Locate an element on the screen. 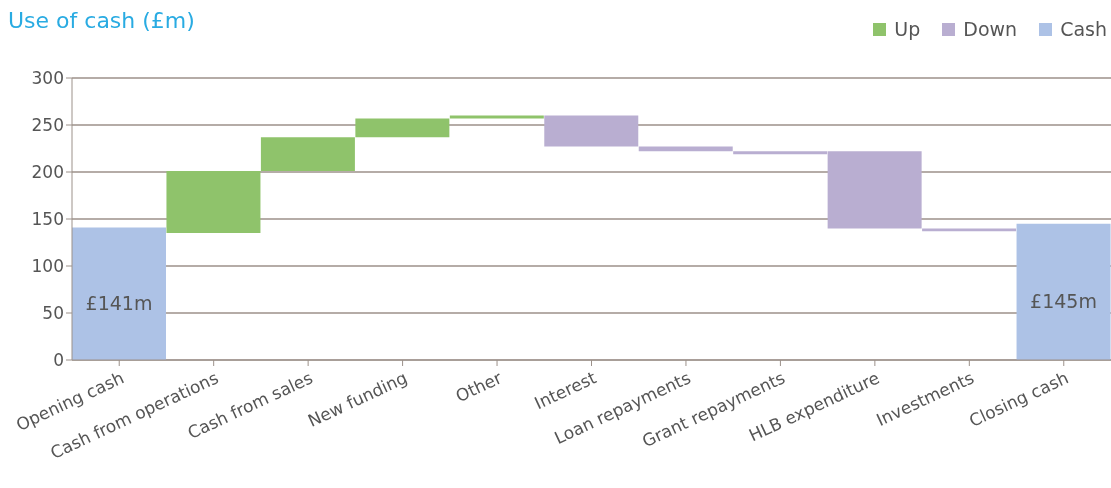 Image resolution: width=1111 pixels, height=488 pixels. x-tick-label: Other is located at coordinates (478, 387).